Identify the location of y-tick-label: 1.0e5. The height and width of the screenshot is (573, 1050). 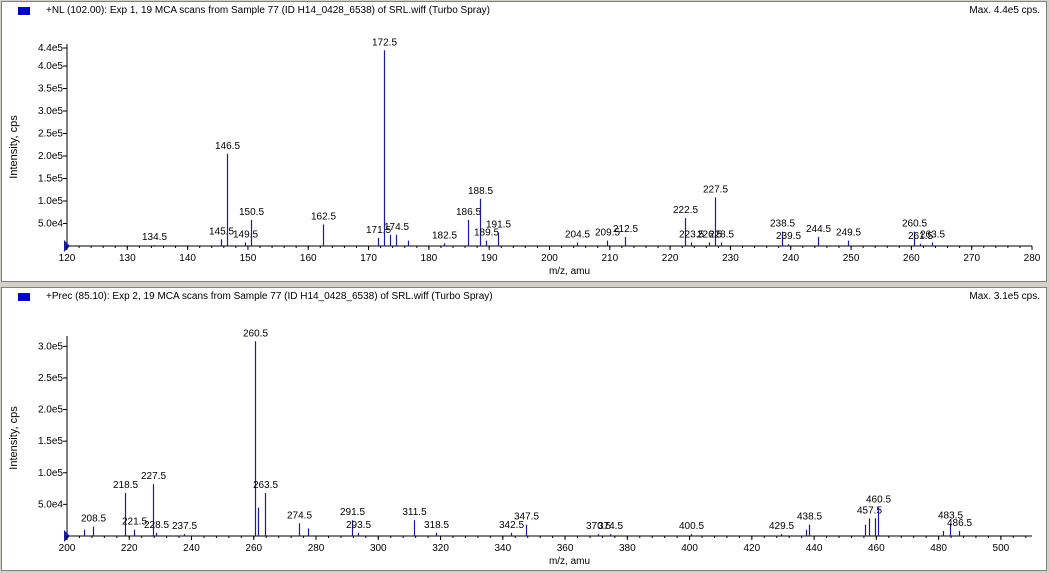
(50, 201).